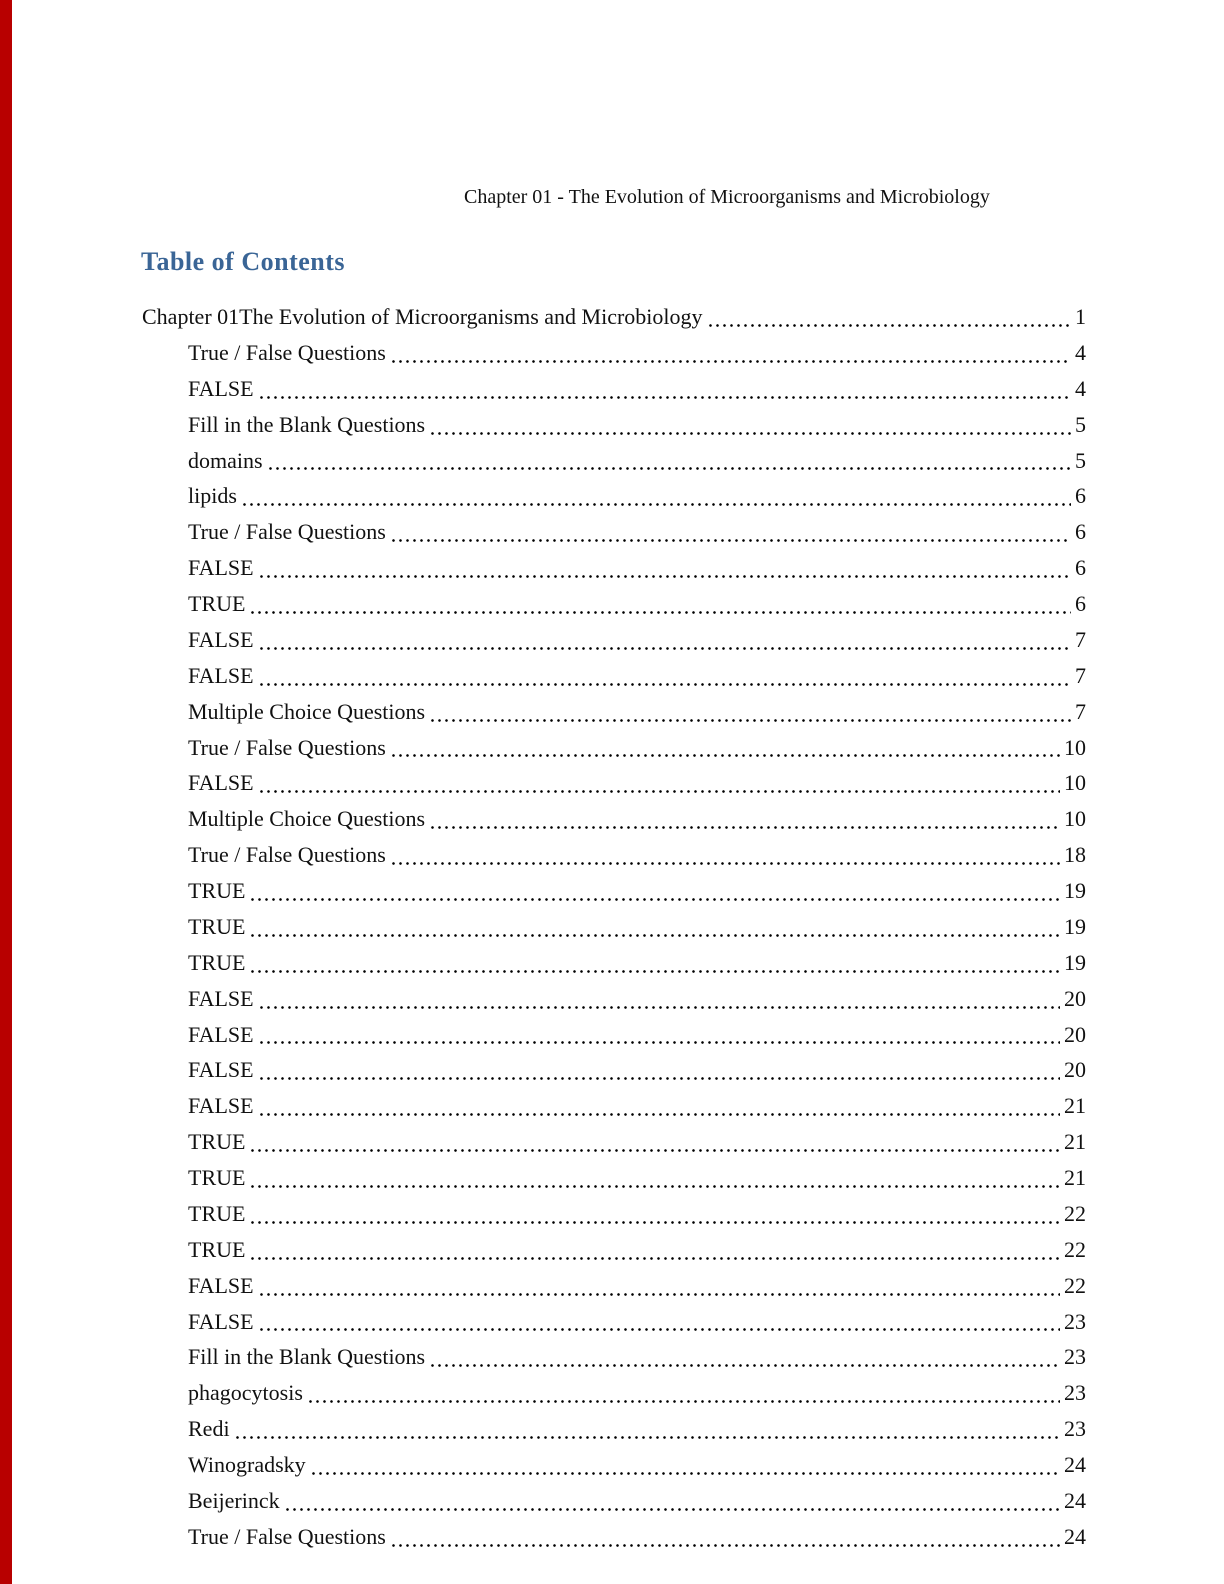 The image size is (1224, 1584). Describe the element at coordinates (225, 460) in the screenshot. I see `toc-entry-label: domains` at that location.